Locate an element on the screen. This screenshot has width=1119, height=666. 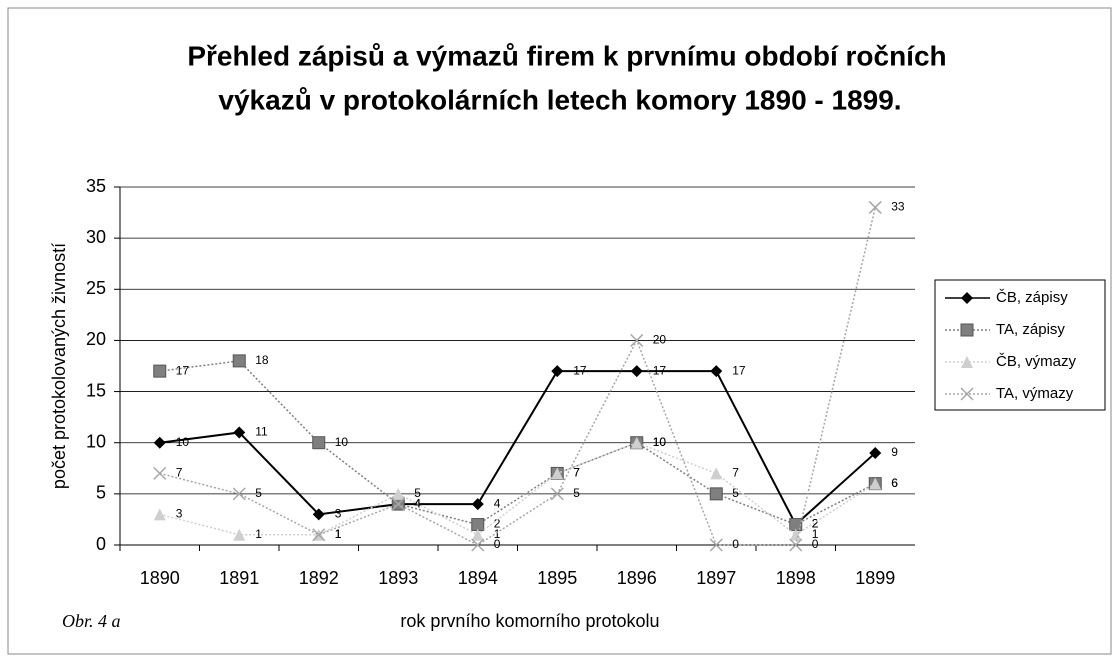
y-tick-label: 0 is located at coordinates (101, 544).